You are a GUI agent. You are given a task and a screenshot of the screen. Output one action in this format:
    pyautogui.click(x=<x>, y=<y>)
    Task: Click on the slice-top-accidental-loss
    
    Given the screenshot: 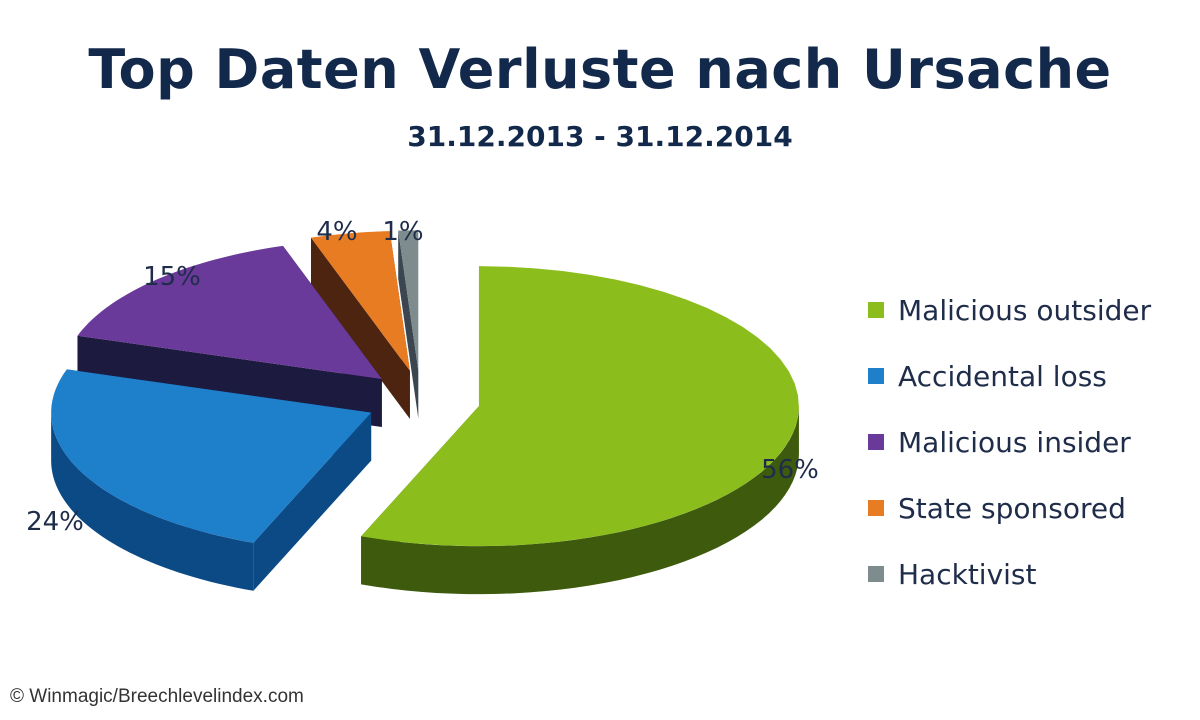 What is the action you would take?
    pyautogui.click(x=211, y=456)
    